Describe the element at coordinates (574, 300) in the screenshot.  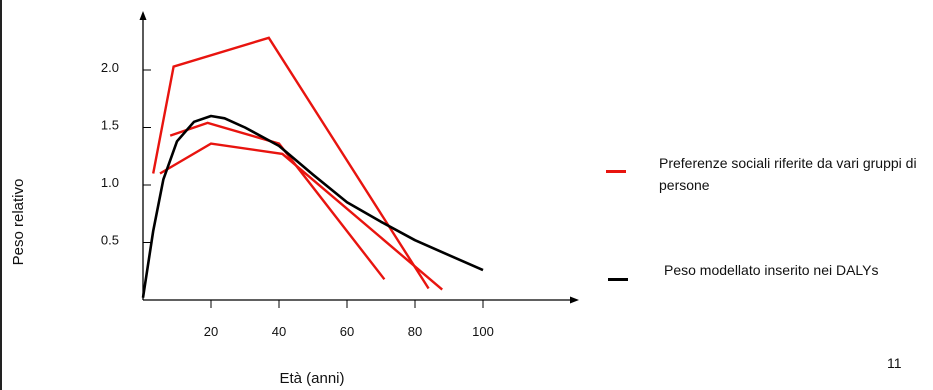
I see `x-axis-arrow` at that location.